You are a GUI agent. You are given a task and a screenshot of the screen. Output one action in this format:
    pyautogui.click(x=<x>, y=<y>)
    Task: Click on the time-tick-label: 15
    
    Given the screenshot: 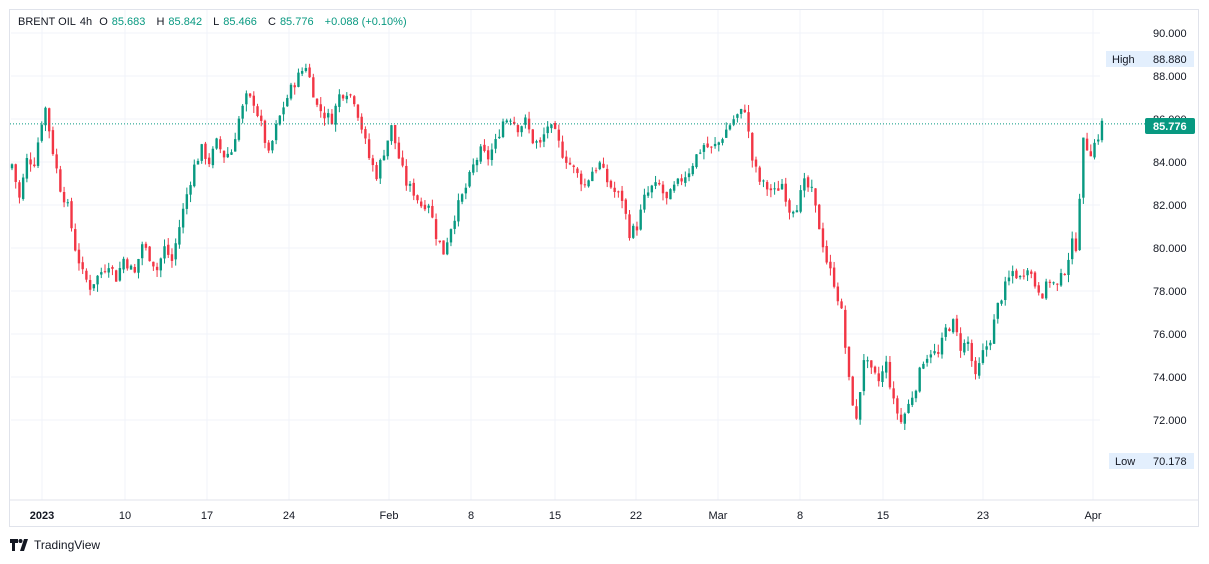 What is the action you would take?
    pyautogui.click(x=555, y=516)
    